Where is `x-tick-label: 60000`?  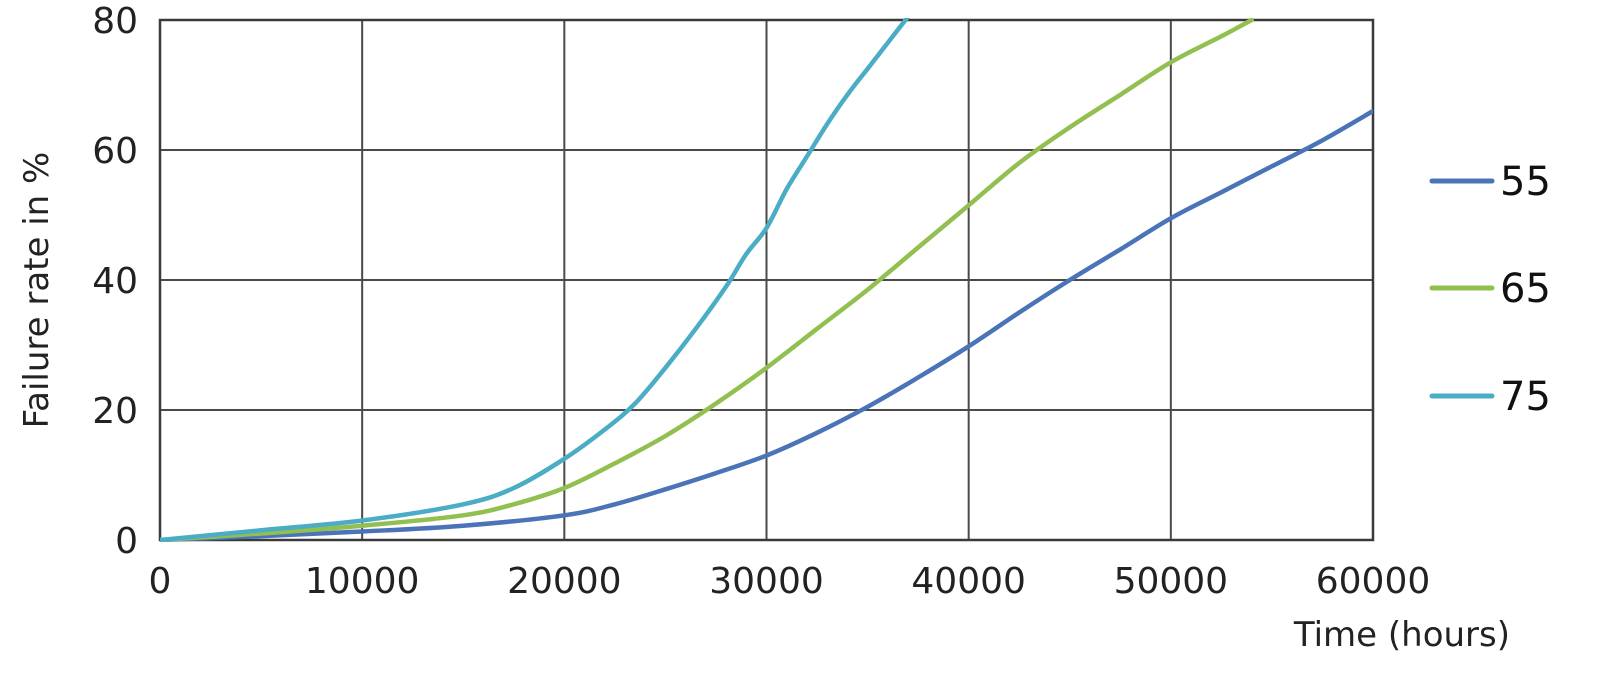
x-tick-label: 60000 is located at coordinates (1373, 581).